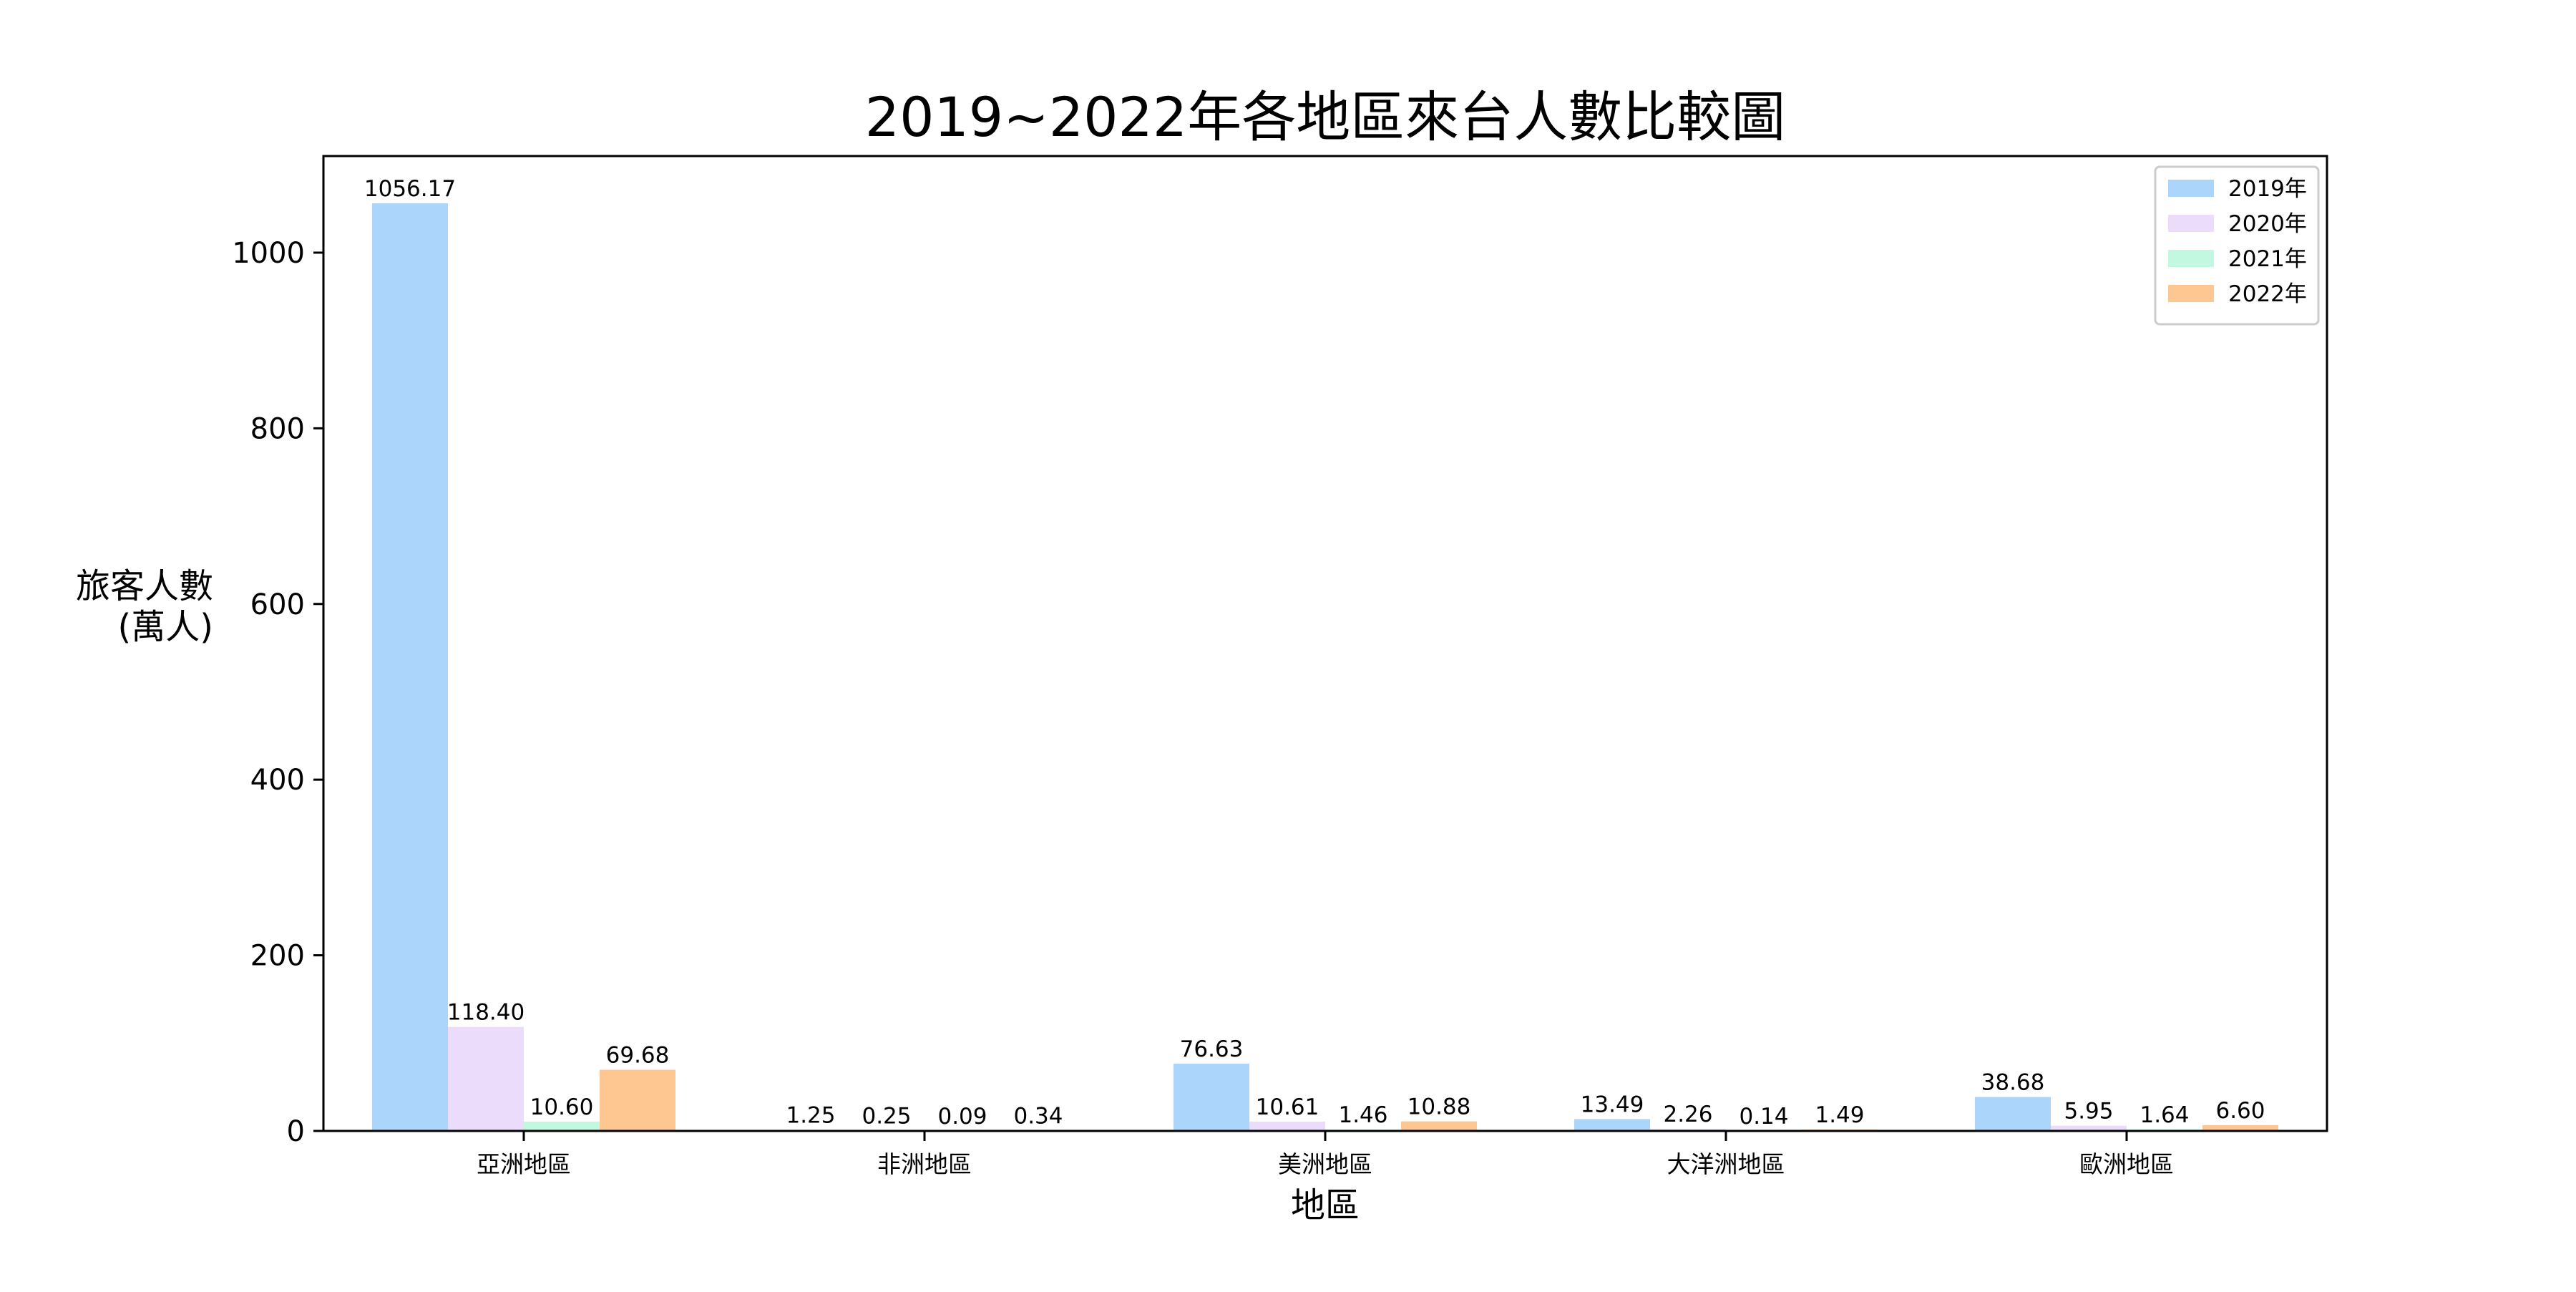 This screenshot has height=1292, width=2576. I want to click on y-tick-label: 200, so click(277, 956).